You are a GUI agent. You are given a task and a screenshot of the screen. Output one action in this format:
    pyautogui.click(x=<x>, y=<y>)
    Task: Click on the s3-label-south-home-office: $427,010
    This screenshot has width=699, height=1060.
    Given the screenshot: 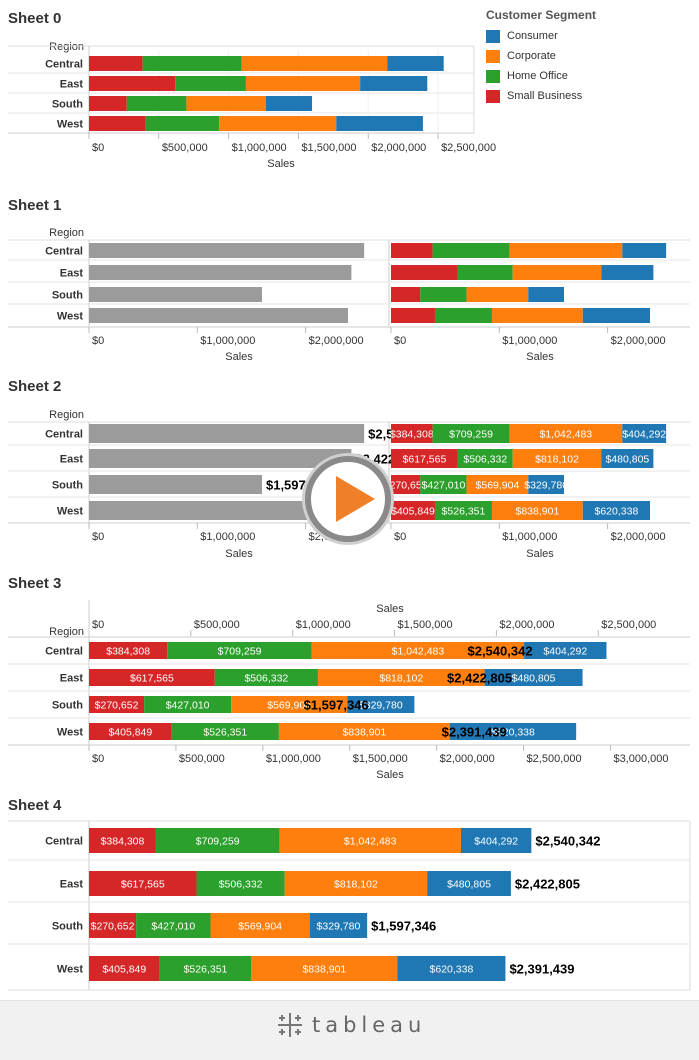 What is the action you would take?
    pyautogui.click(x=188, y=706)
    